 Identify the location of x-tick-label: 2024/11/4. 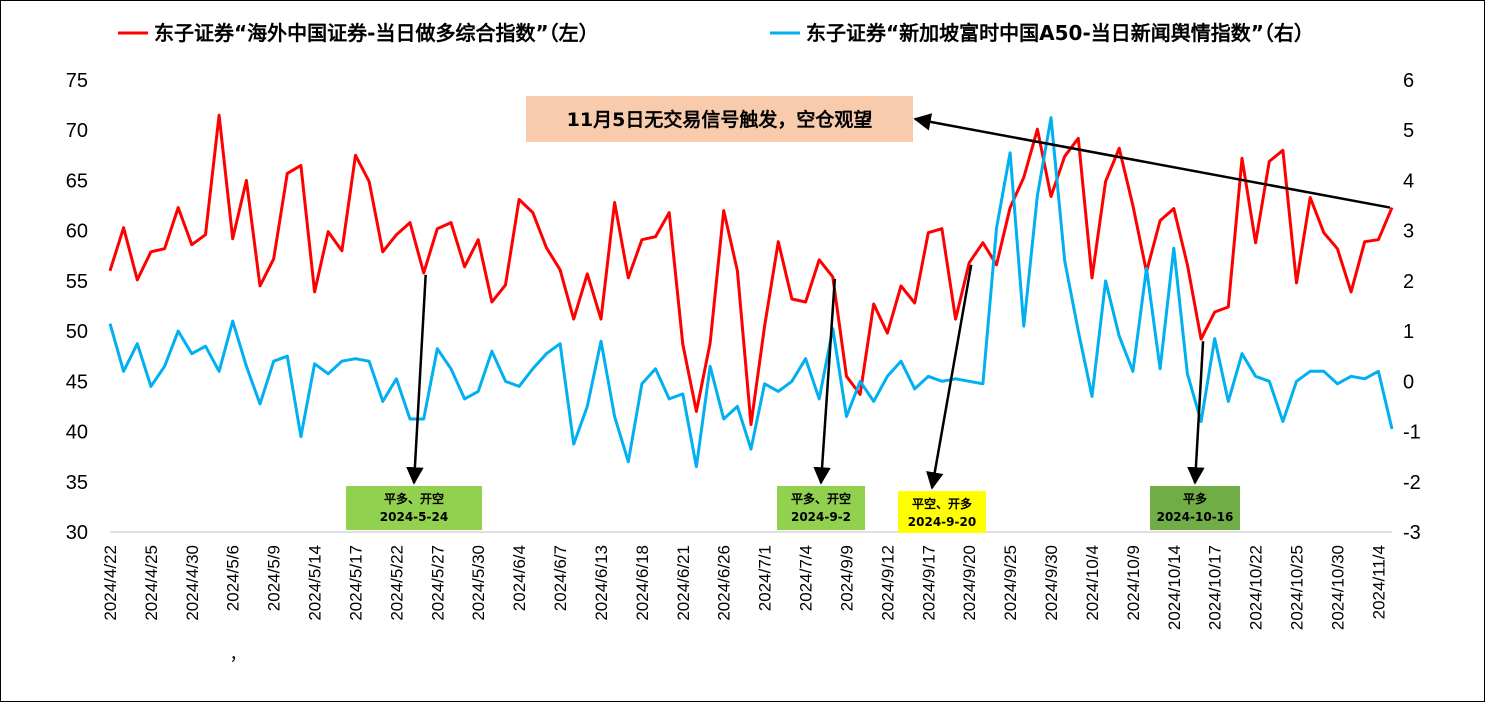
(1378, 582).